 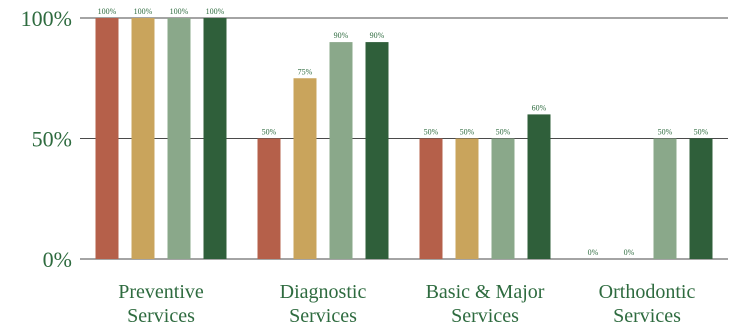 What do you see at coordinates (485, 304) in the screenshot?
I see `category-label: Basic & Major Services` at bounding box center [485, 304].